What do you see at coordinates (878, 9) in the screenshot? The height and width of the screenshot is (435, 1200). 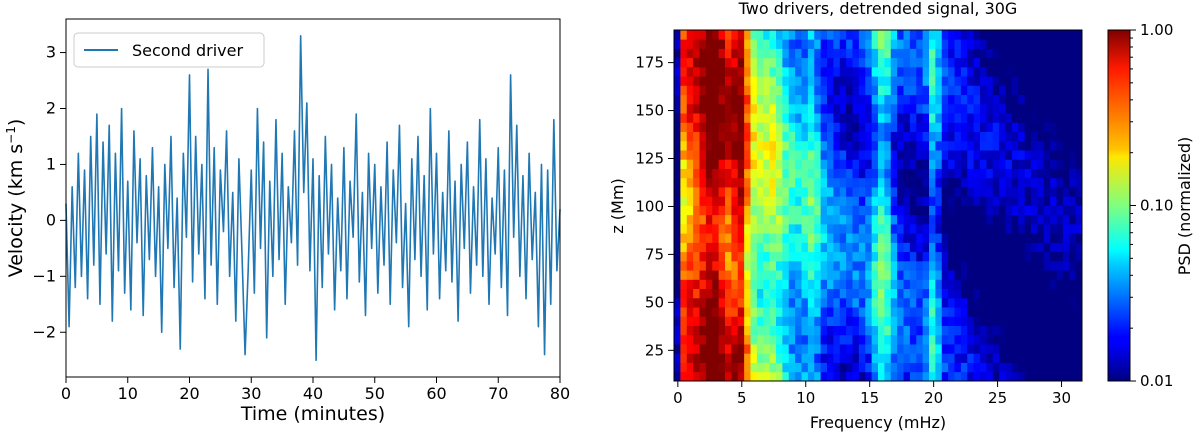 I see `heatmap-title: Two drivers, detrended signal, 30G` at bounding box center [878, 9].